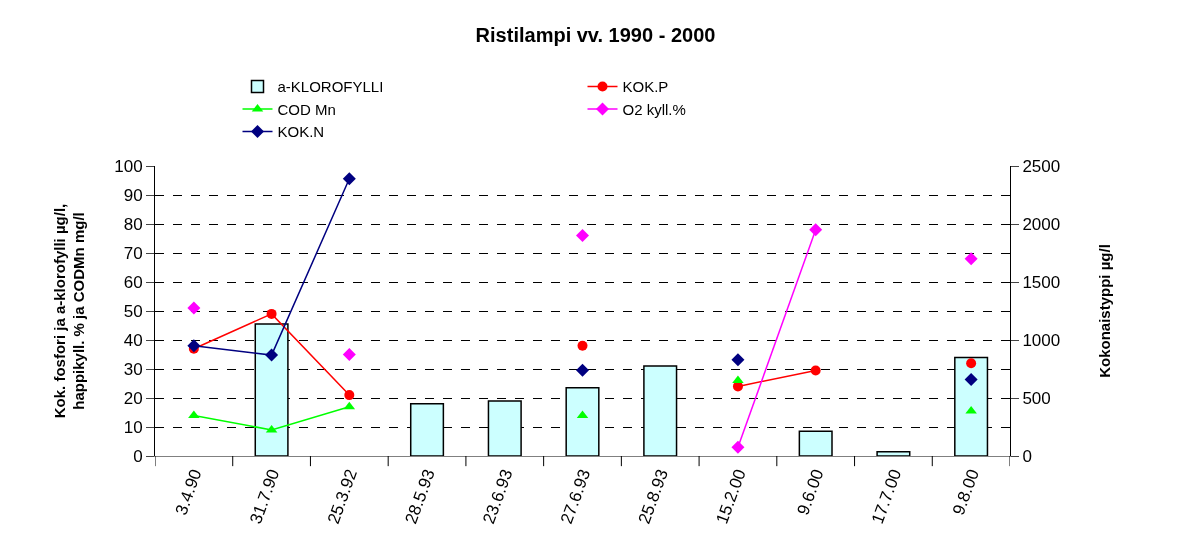 The width and height of the screenshot is (1191, 552). Describe the element at coordinates (1027, 456) in the screenshot. I see `y2-tick-label: 0` at that location.